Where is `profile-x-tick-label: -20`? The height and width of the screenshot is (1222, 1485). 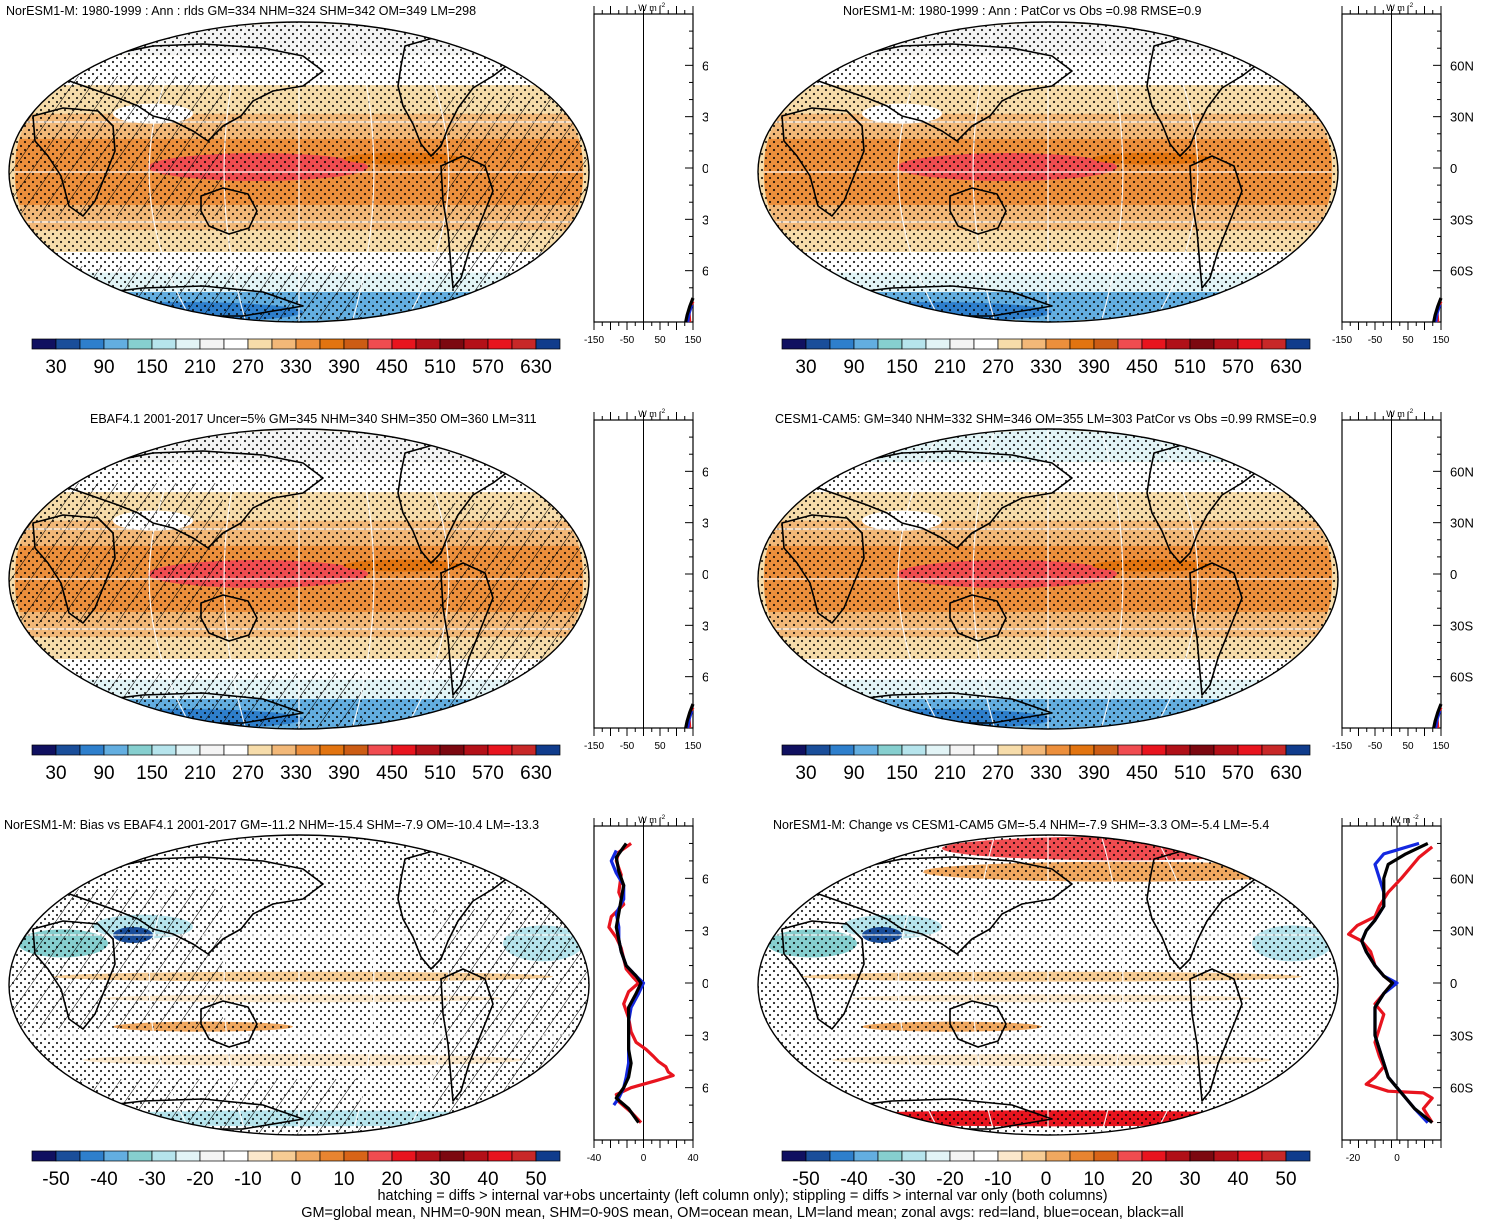
profile-x-tick-label: -20 is located at coordinates (1353, 1158).